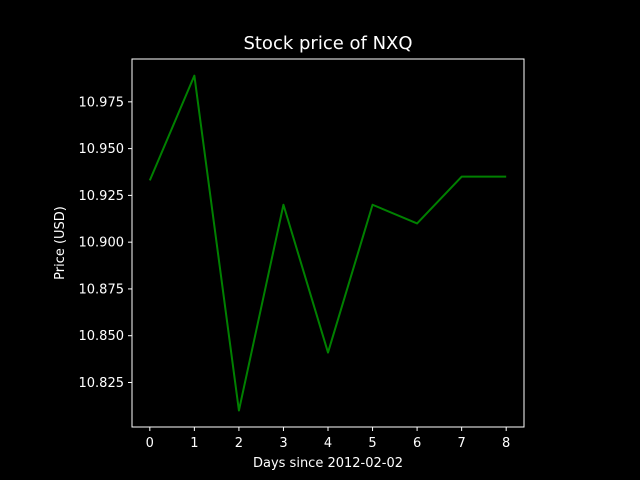 The height and width of the screenshot is (480, 640). Describe the element at coordinates (328, 463) in the screenshot. I see `x-axis-label: Days since 2012-02-02` at that location.